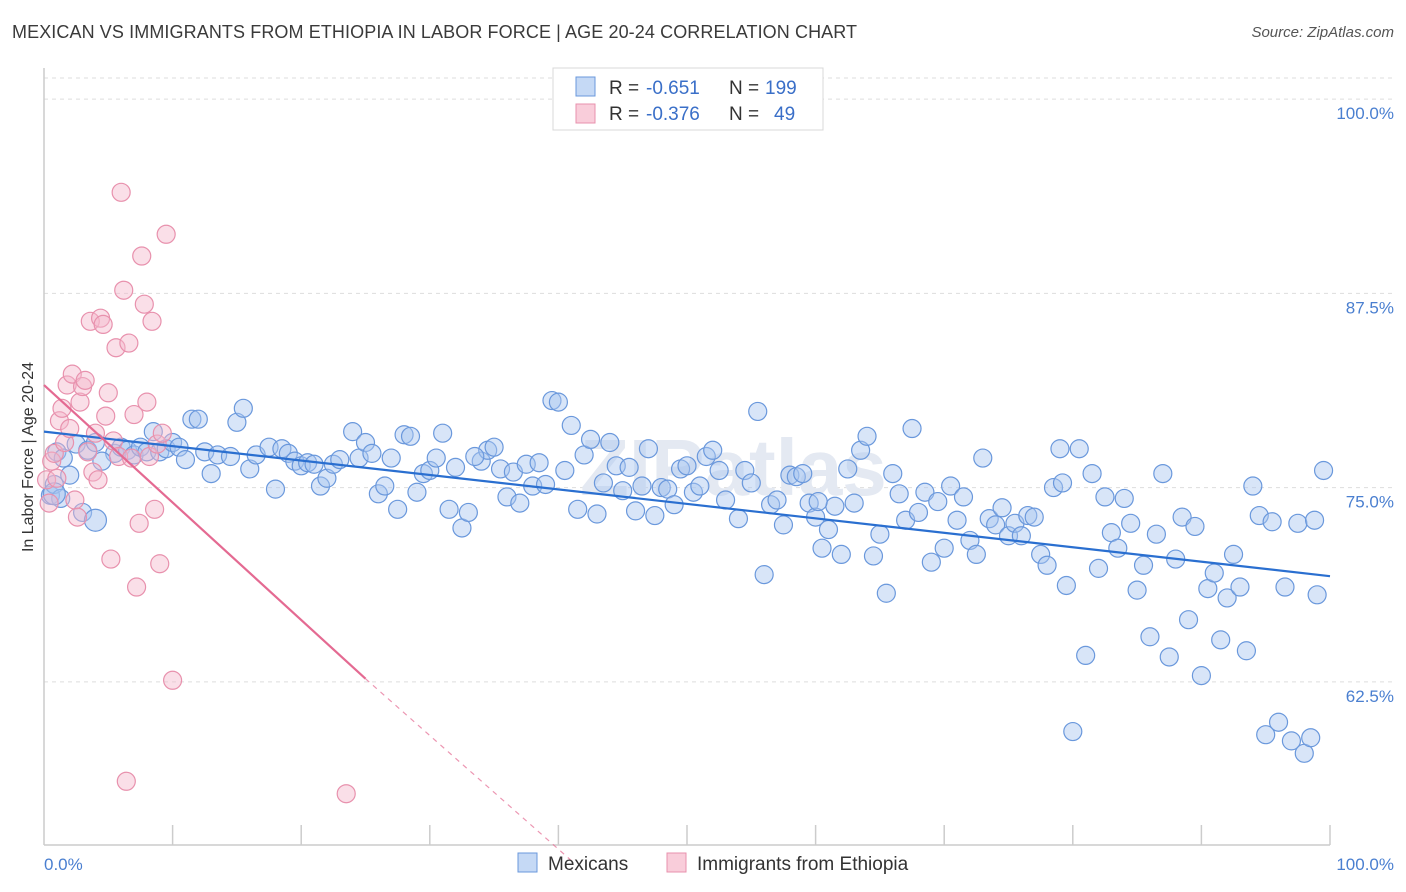 The image size is (1406, 892). What do you see at coordinates (468, 769) in the screenshot?
I see `ethiopia-trend-extension` at bounding box center [468, 769].